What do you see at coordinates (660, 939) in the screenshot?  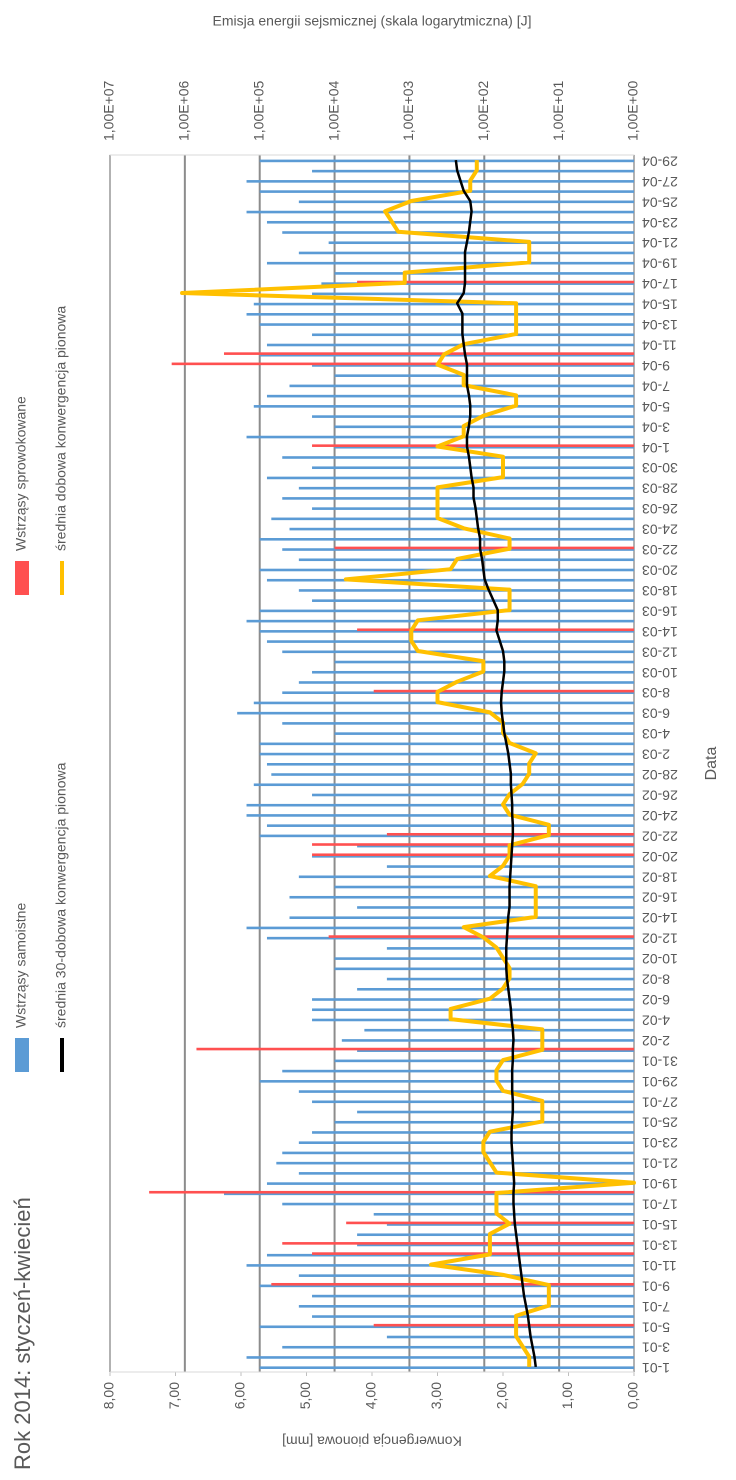 I see `x-tick-label: 12-02` at bounding box center [660, 939].